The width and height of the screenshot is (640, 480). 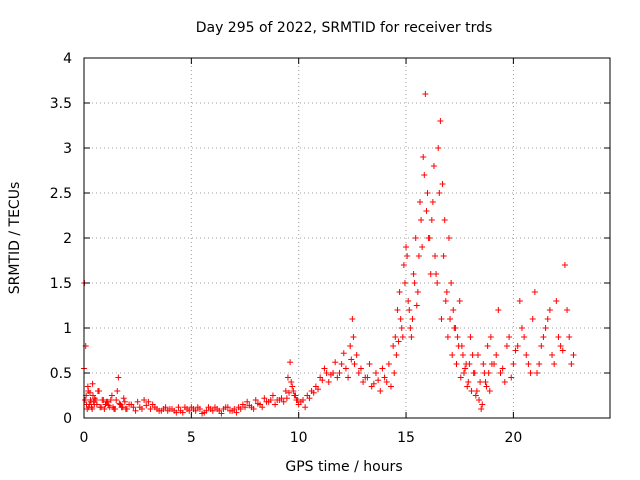 What do you see at coordinates (513, 438) in the screenshot?
I see `x-tick-label: 20` at bounding box center [513, 438].